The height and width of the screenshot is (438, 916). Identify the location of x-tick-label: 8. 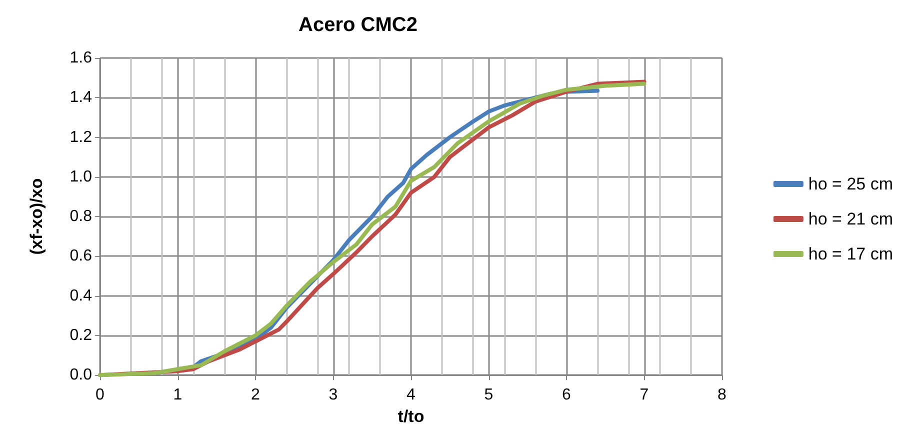
(722, 395).